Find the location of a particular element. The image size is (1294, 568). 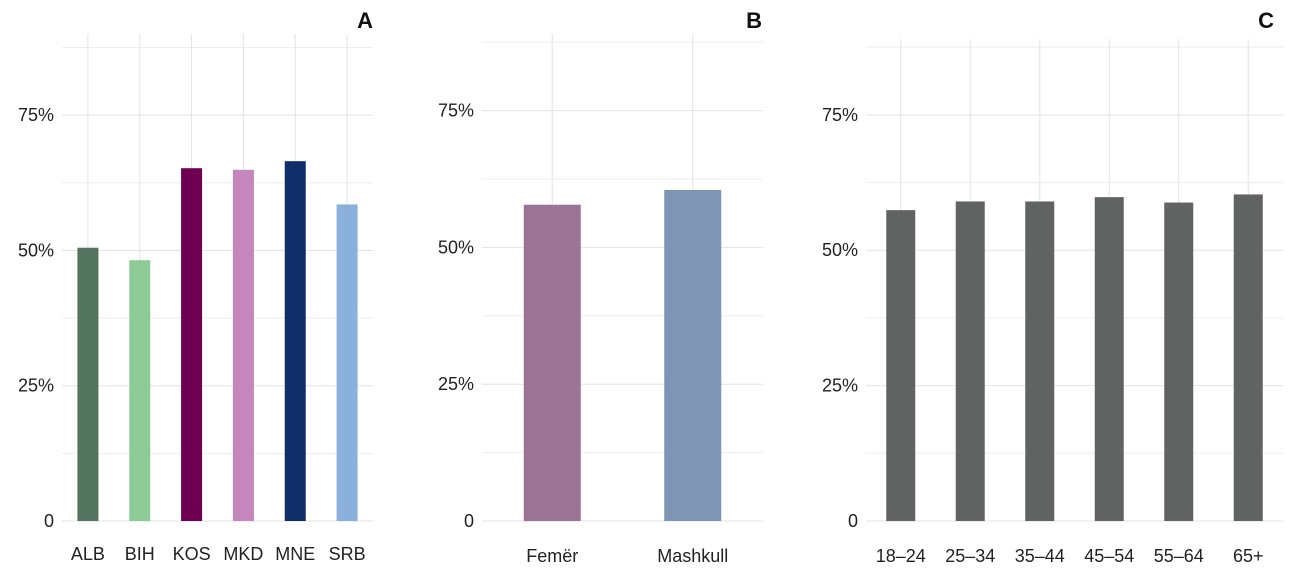

x-tick-label: 18–24 is located at coordinates (901, 556).